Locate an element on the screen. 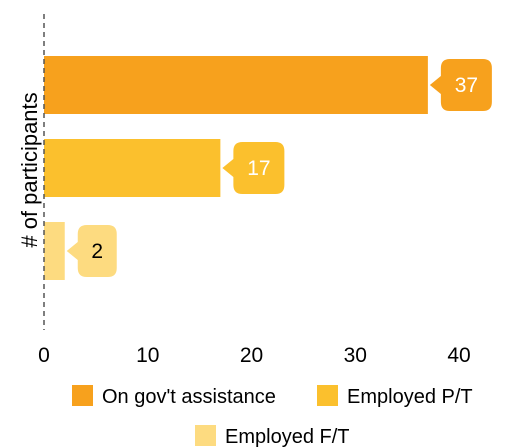  x-tick-label-0: 0 is located at coordinates (44, 355).